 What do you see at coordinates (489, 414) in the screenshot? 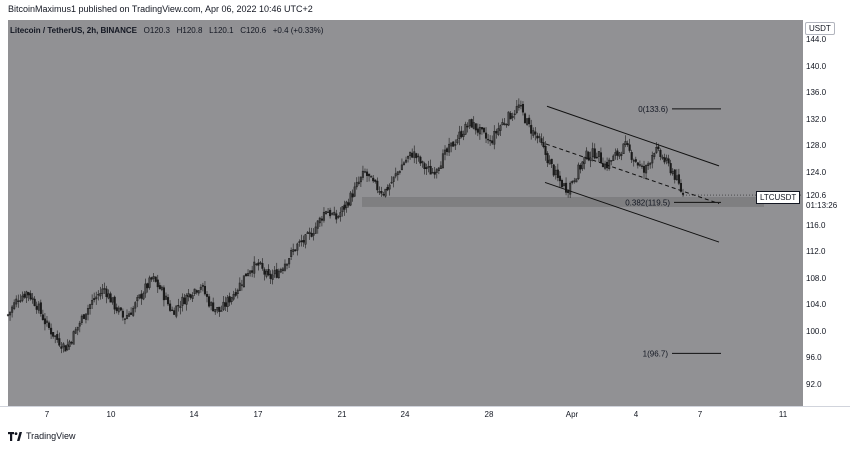
I see `time-tick: 28` at bounding box center [489, 414].